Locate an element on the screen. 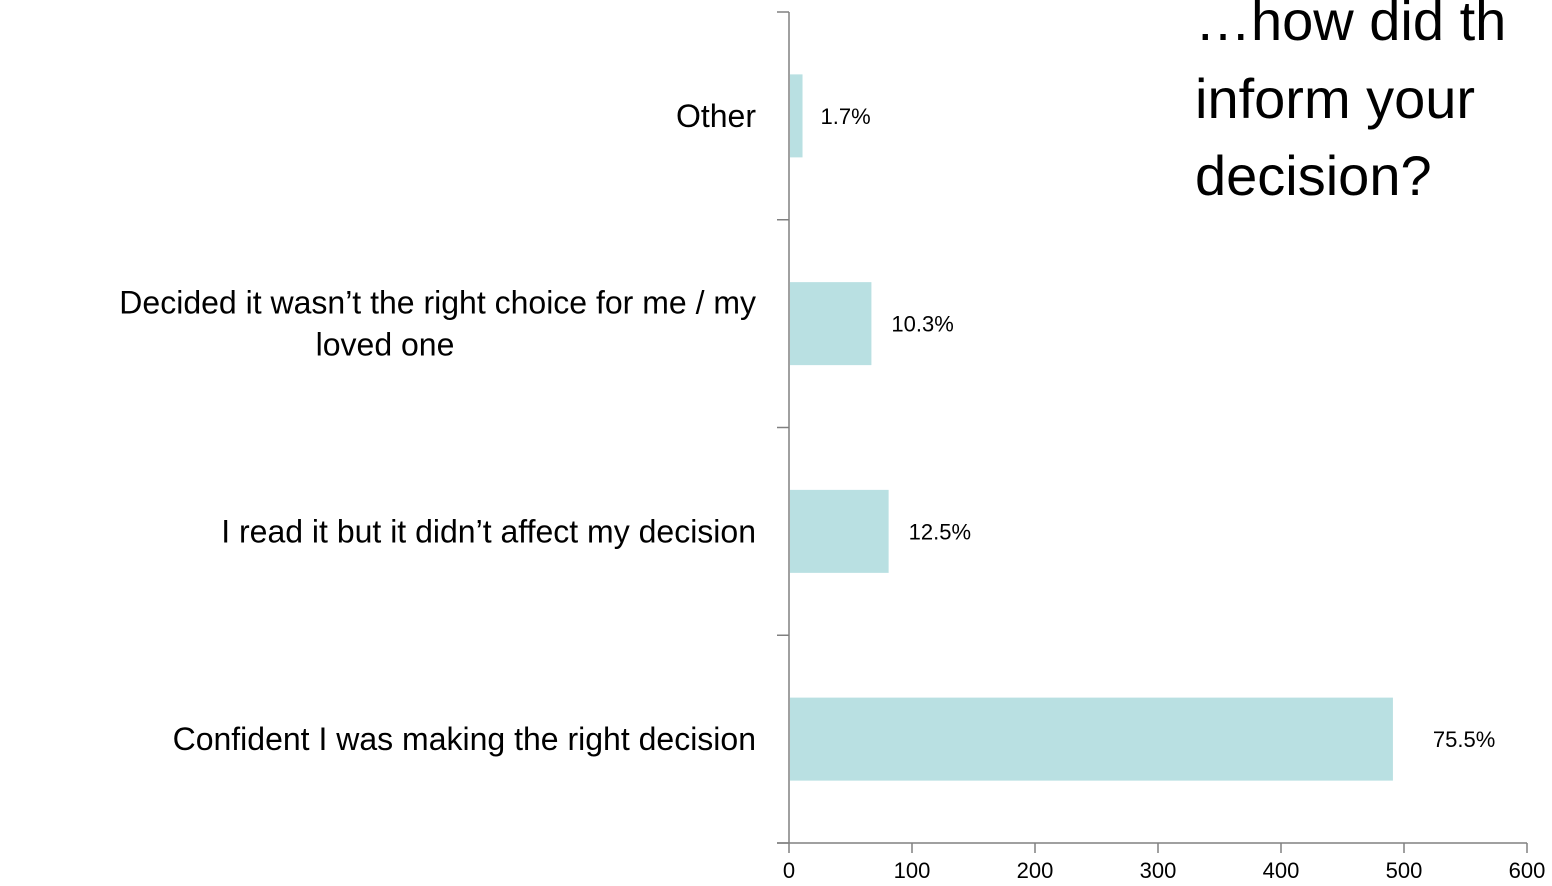 The width and height of the screenshot is (1552, 886). x-tick-label: 0 is located at coordinates (789, 870).